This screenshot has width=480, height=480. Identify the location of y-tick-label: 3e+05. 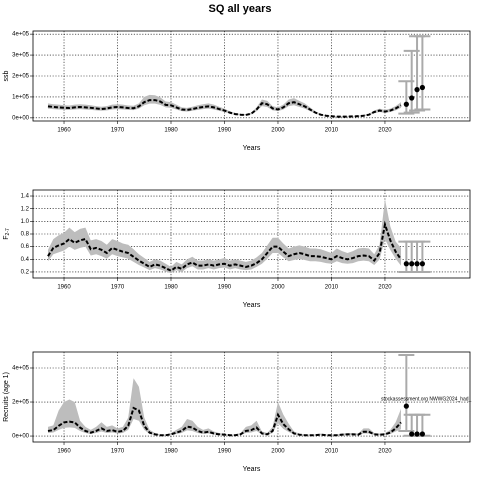
(21, 56).